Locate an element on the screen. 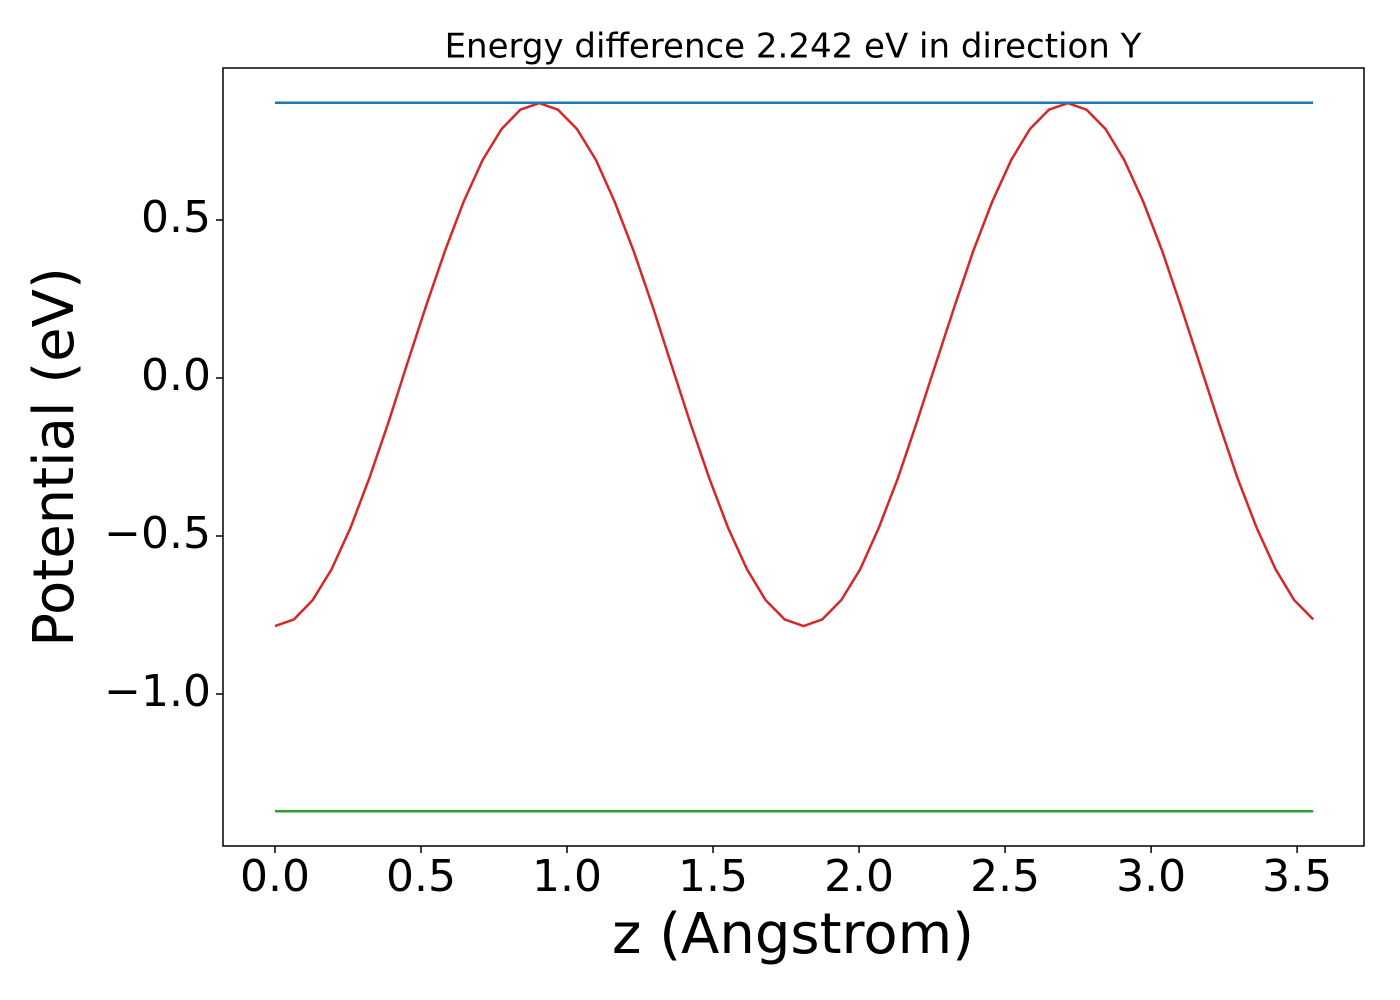  x-tick-label: 2.0 is located at coordinates (859, 876).